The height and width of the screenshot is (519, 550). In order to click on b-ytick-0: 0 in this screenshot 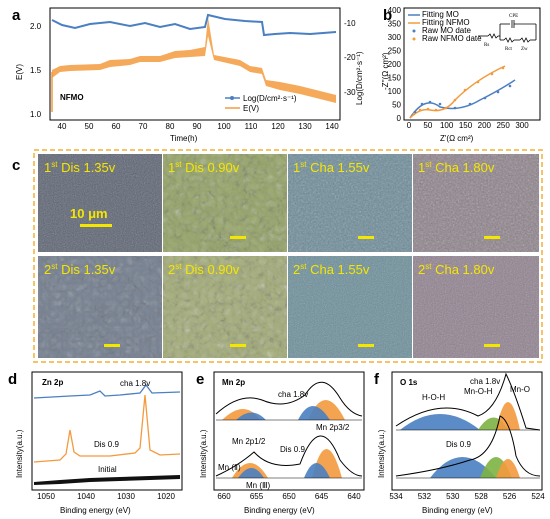, I will do `click(399, 118)`.